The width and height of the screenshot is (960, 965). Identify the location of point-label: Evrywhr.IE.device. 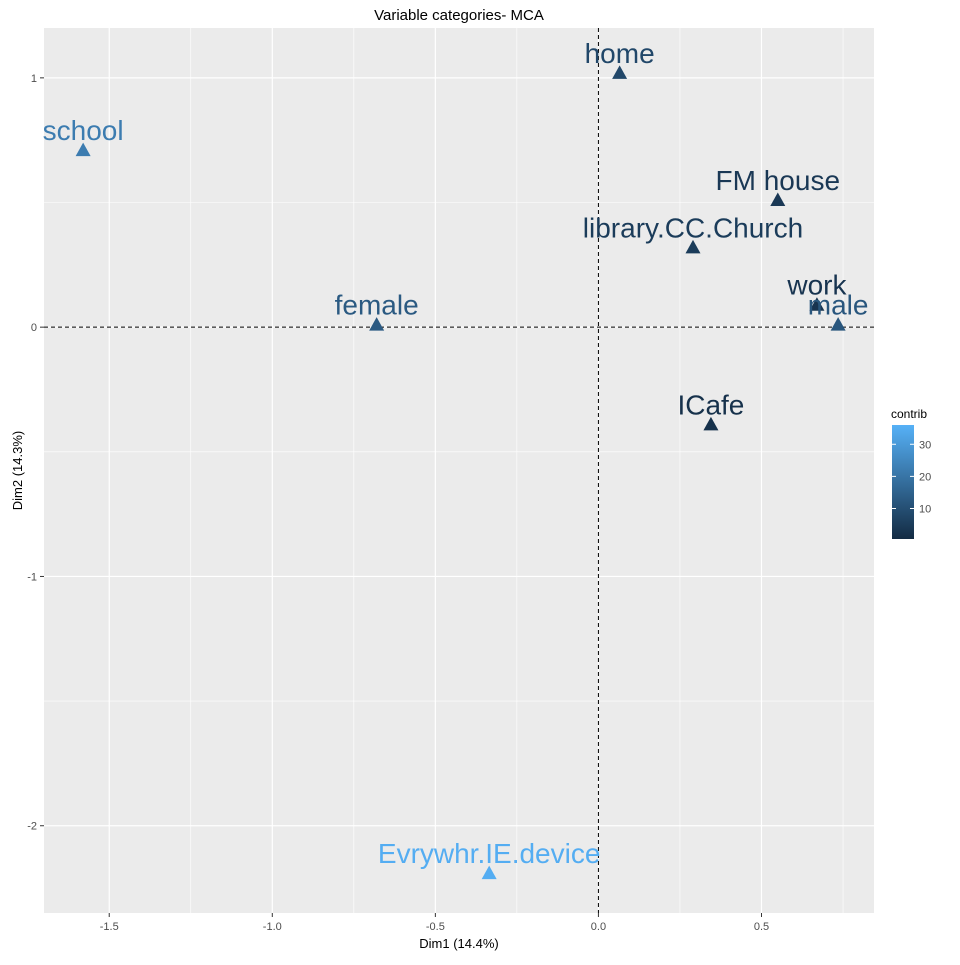
(489, 853).